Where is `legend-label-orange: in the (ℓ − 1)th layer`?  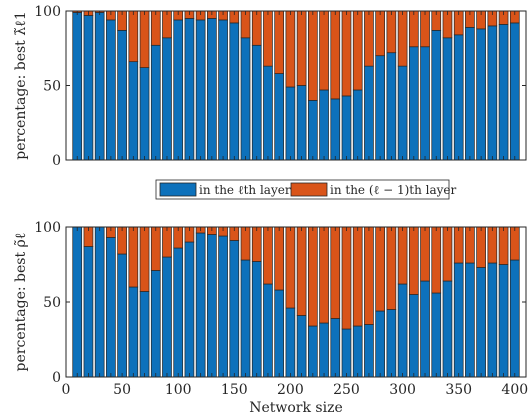 legend-label-orange: in the (ℓ − 1)th layer is located at coordinates (393, 190).